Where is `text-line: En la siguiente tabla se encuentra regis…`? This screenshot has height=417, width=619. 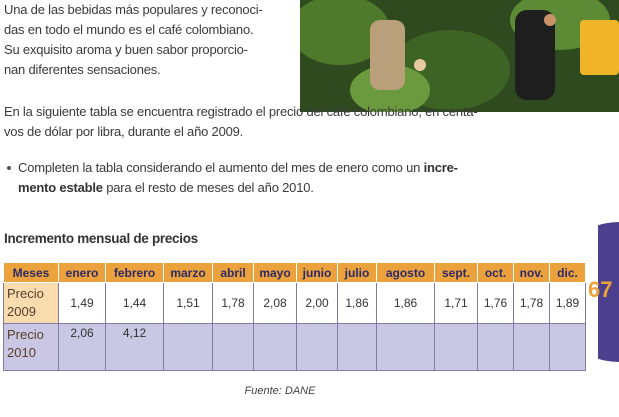
text-line: En la siguiente tabla se encuentra regis… is located at coordinates (241, 111).